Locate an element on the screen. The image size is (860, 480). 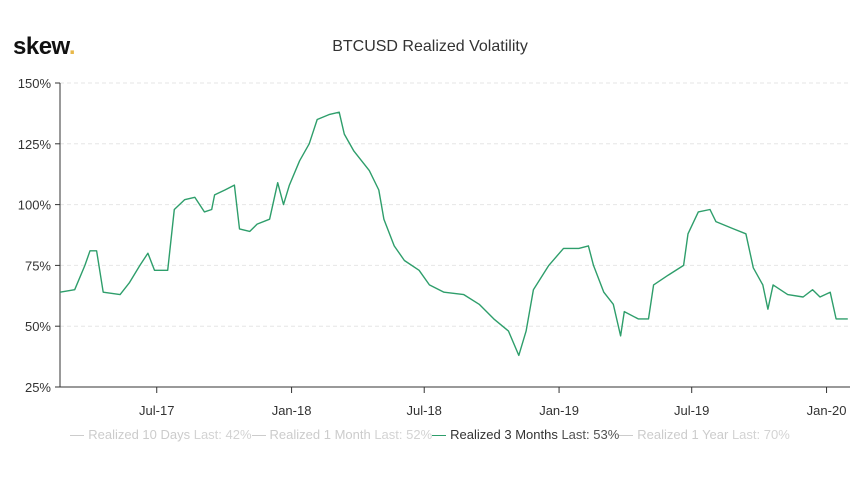
legend-name: Realized 10 Days is located at coordinates (141, 434).